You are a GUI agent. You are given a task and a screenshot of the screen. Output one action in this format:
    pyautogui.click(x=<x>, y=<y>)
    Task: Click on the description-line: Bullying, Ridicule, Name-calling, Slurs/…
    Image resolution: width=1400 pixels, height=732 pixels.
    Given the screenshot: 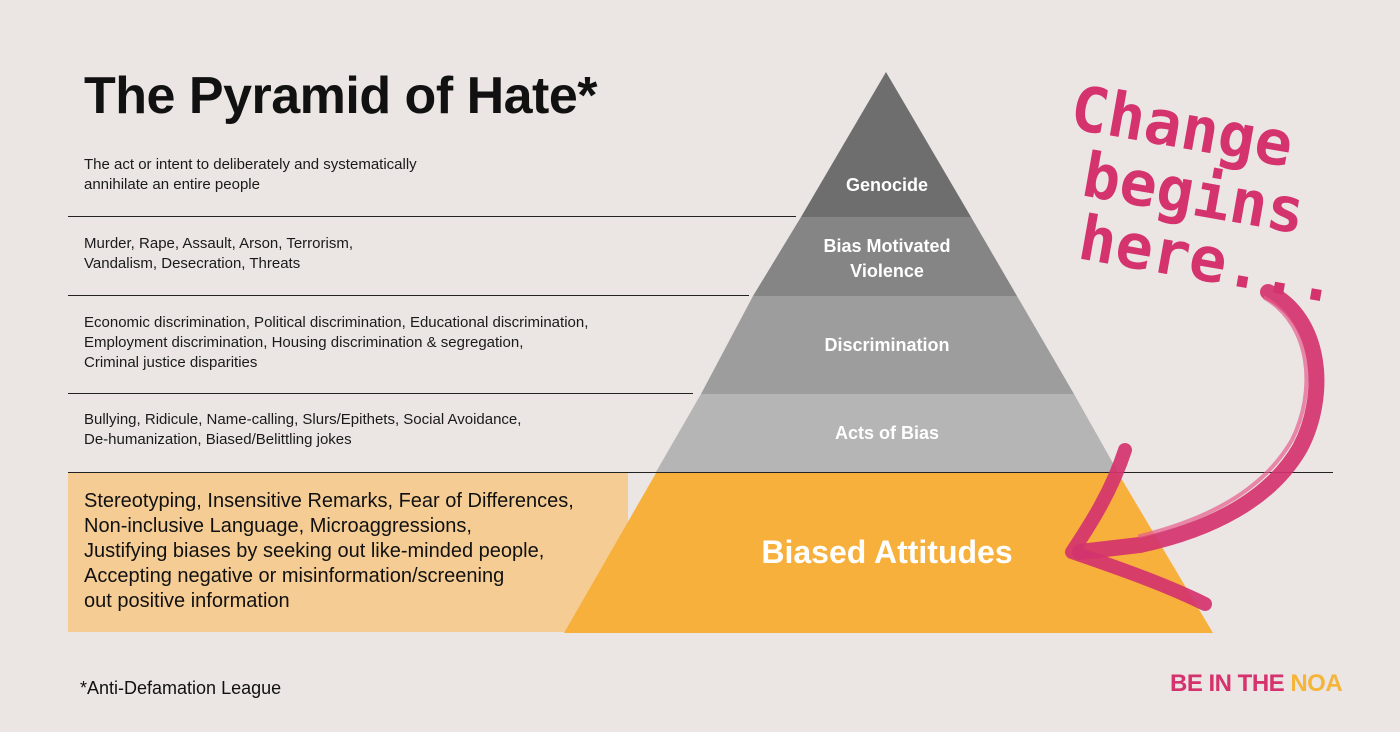 What is the action you would take?
    pyautogui.click(x=303, y=419)
    